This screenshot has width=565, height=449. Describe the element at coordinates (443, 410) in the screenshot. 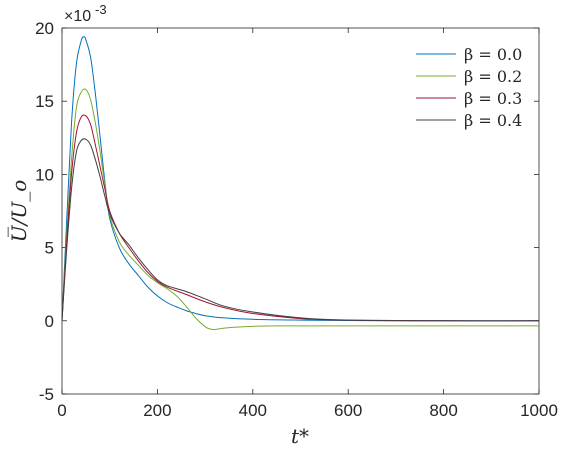

I see `x-tick-label: 800` at that location.